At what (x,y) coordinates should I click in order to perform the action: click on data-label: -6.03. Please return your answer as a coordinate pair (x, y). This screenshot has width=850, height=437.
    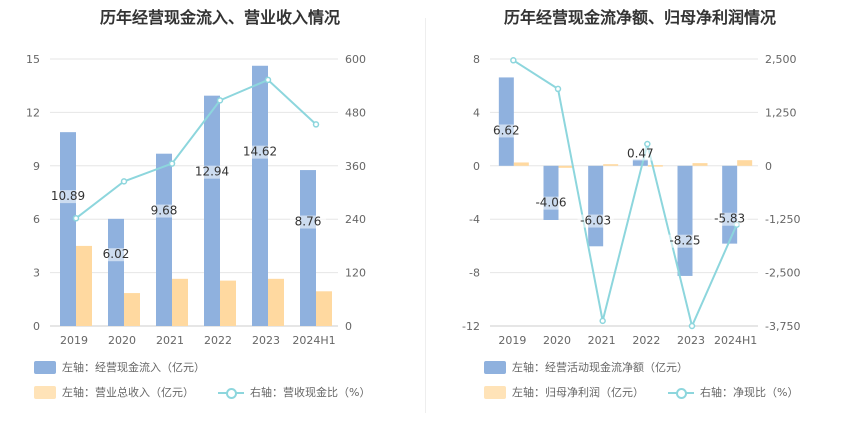
    Looking at the image, I should click on (595, 221).